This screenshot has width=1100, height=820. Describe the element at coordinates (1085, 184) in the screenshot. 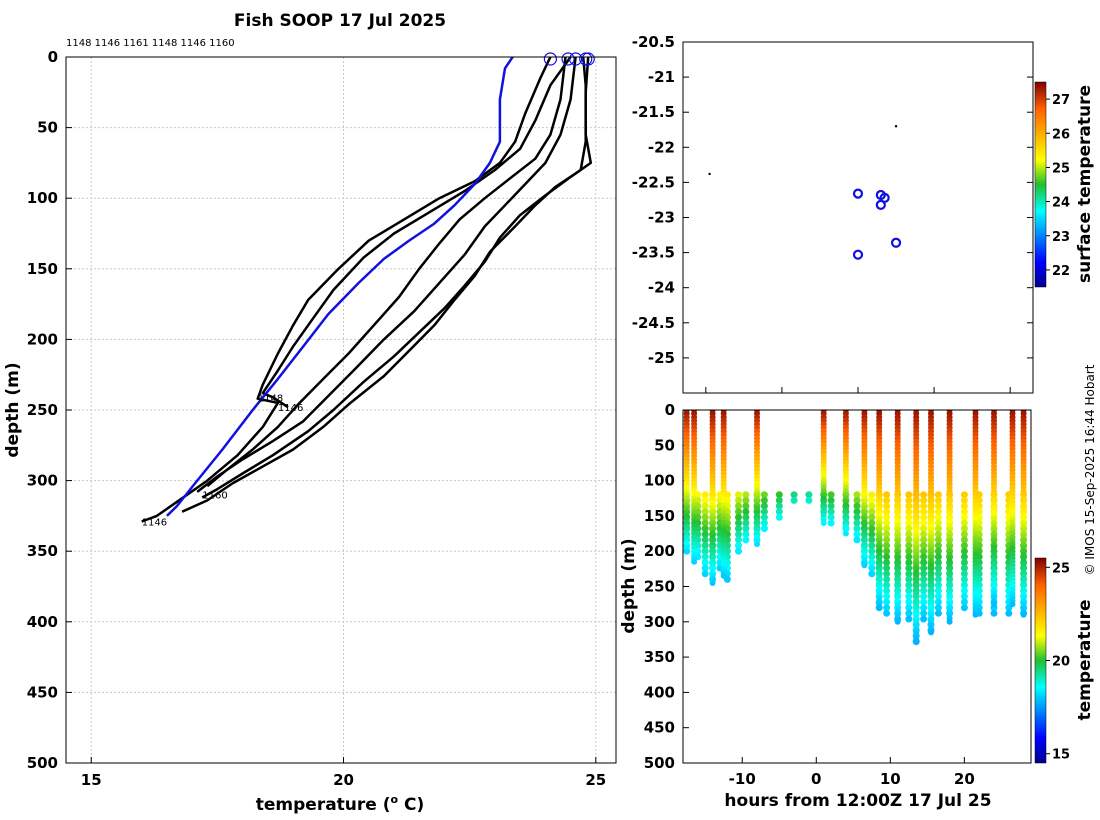

I see `colorbar-label: surface temperature` at that location.